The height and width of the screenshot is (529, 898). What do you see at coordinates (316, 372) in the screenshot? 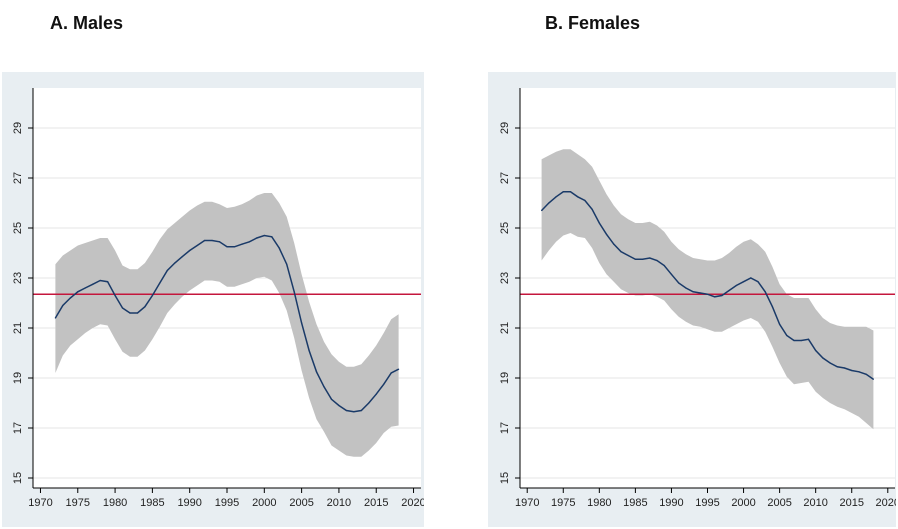
I see `males-point-2007` at bounding box center [316, 372].